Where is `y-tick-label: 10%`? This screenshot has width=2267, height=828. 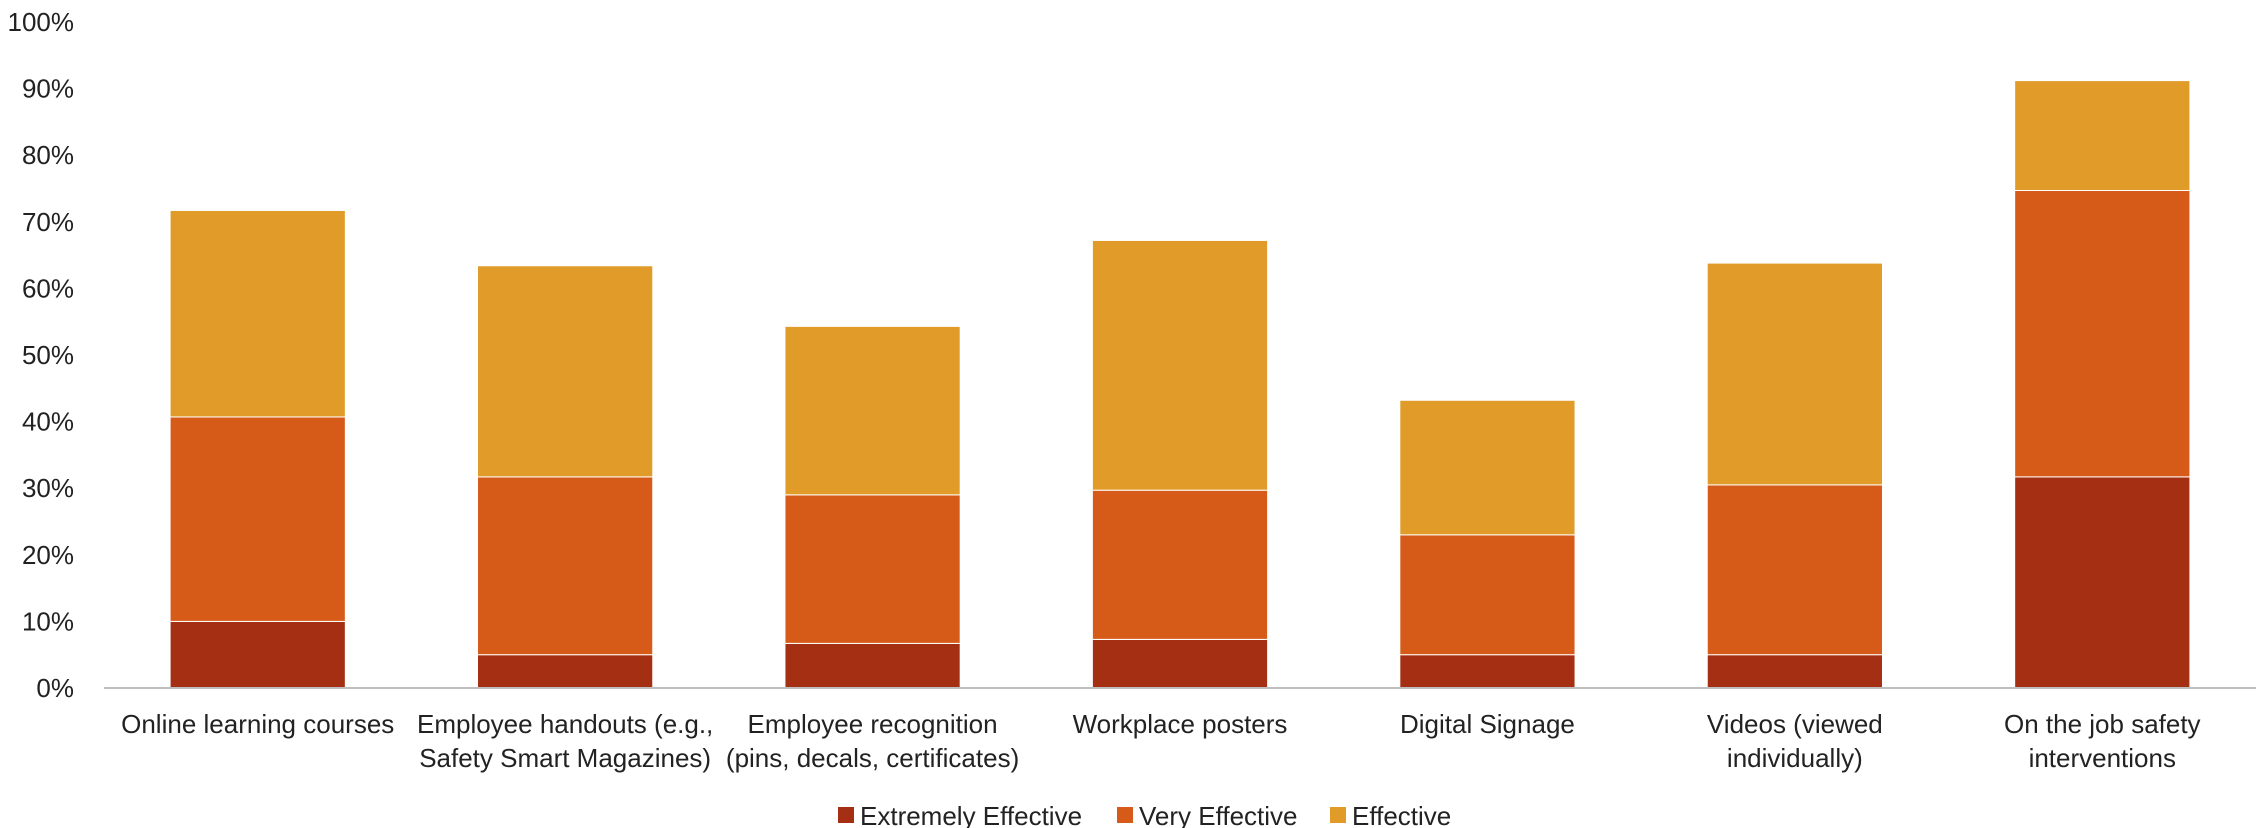
y-tick-label: 10% is located at coordinates (48, 621).